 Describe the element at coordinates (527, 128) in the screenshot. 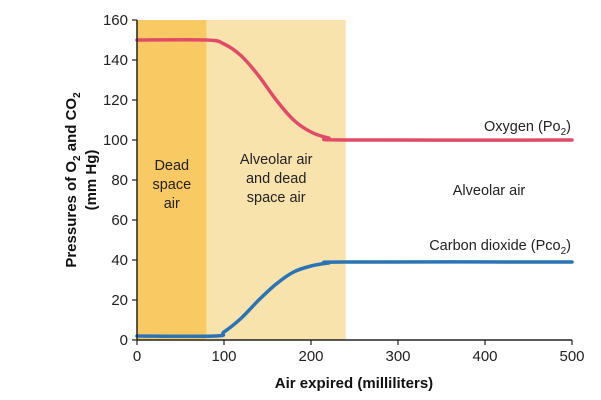

I see `series-label-0: Oxygen (Po2)` at that location.